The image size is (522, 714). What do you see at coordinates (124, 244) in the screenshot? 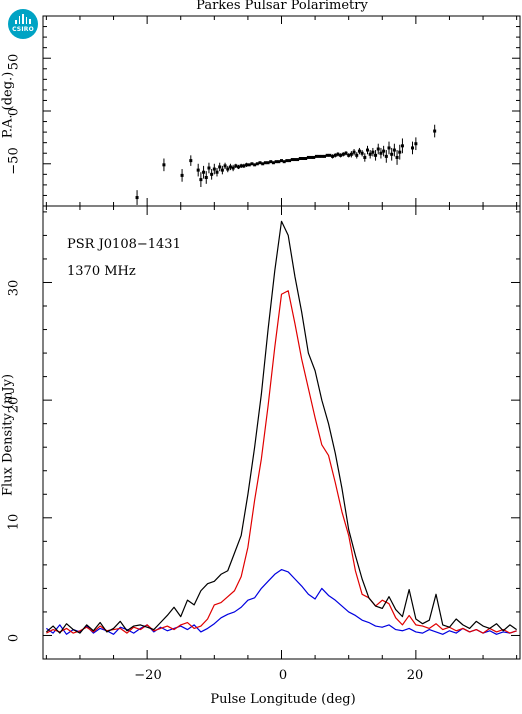
I see `psr-name-annotation: PSR J0108−1431` at bounding box center [124, 244].